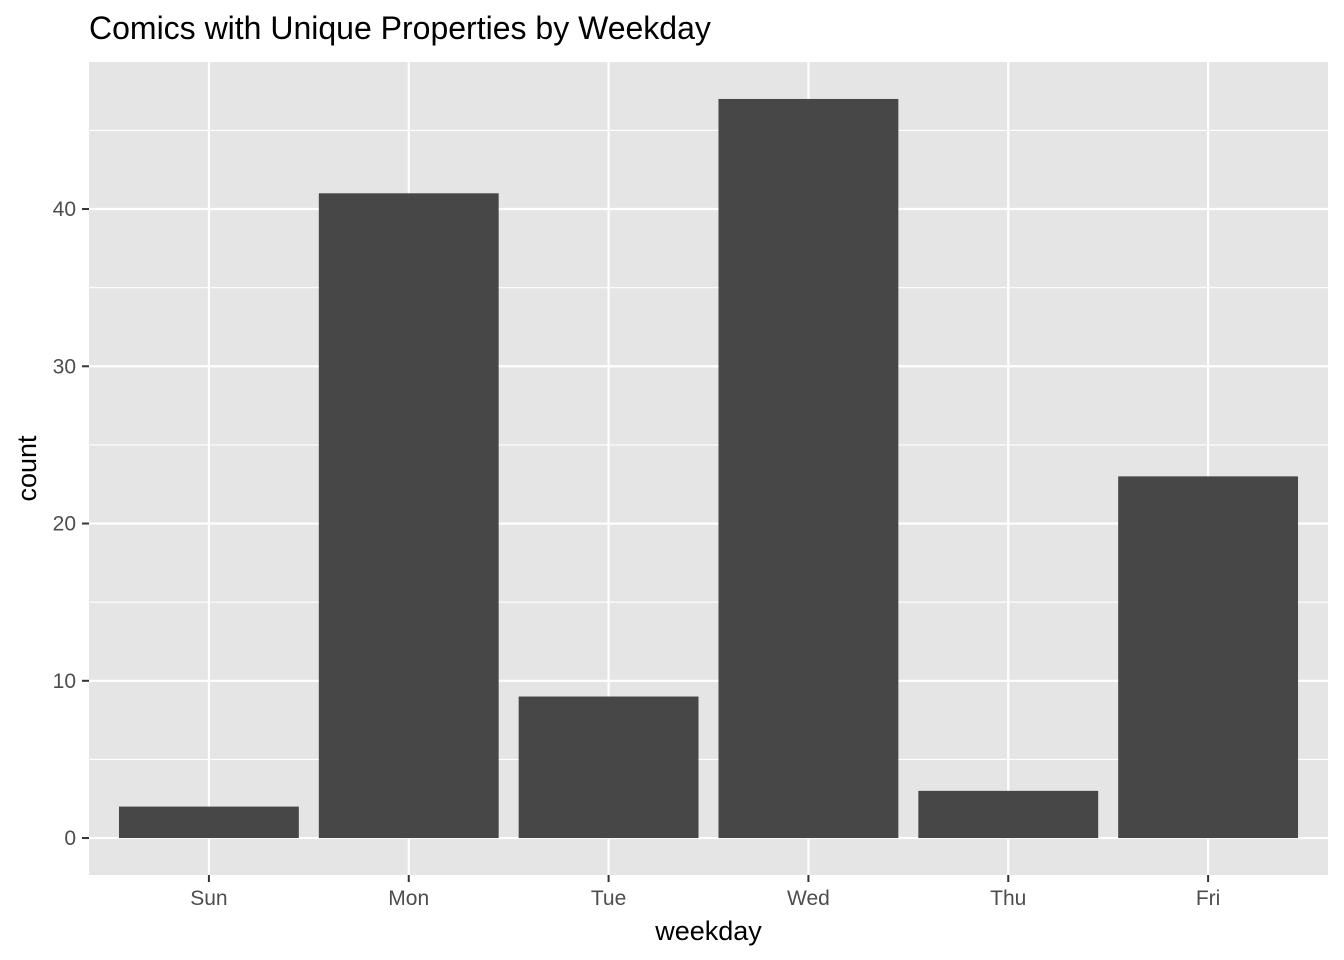 The width and height of the screenshot is (1344, 960). Describe the element at coordinates (408, 516) in the screenshot. I see `bar-mon` at that location.